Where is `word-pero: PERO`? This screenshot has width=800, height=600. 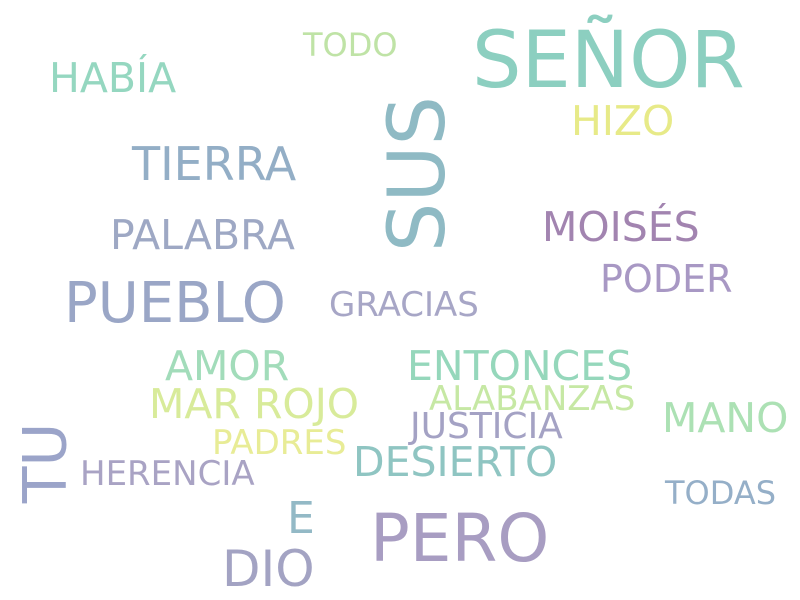
word-pero: PERO is located at coordinates (460, 538).